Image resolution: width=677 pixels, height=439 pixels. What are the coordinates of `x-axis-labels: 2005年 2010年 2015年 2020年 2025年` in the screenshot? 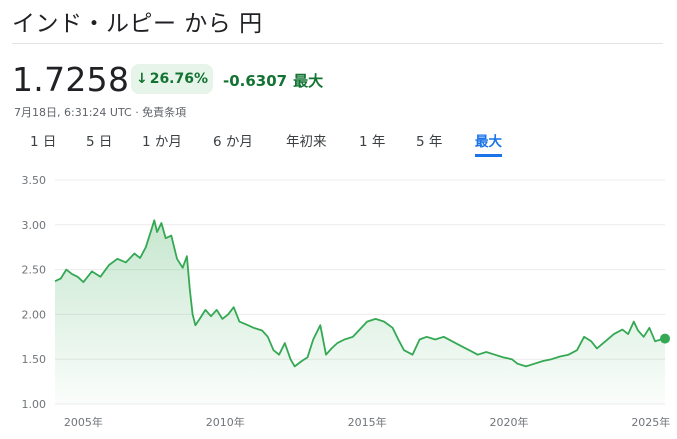 It's located at (367, 422).